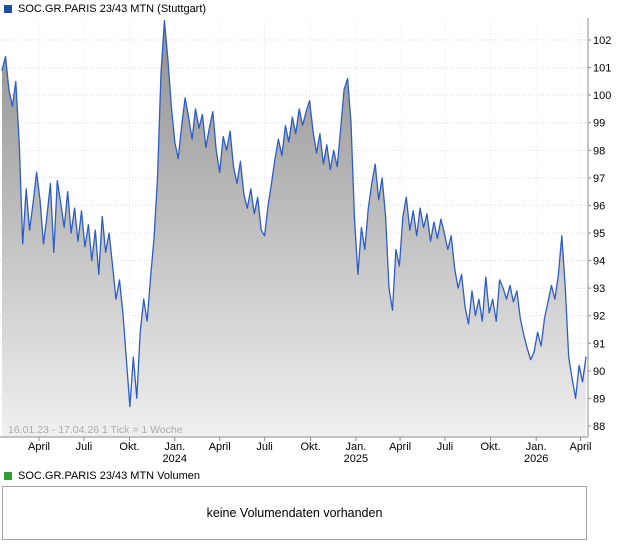 This screenshot has height=546, width=620. I want to click on volume-empty-message: keine Volumendaten vorhanden, so click(294, 513).